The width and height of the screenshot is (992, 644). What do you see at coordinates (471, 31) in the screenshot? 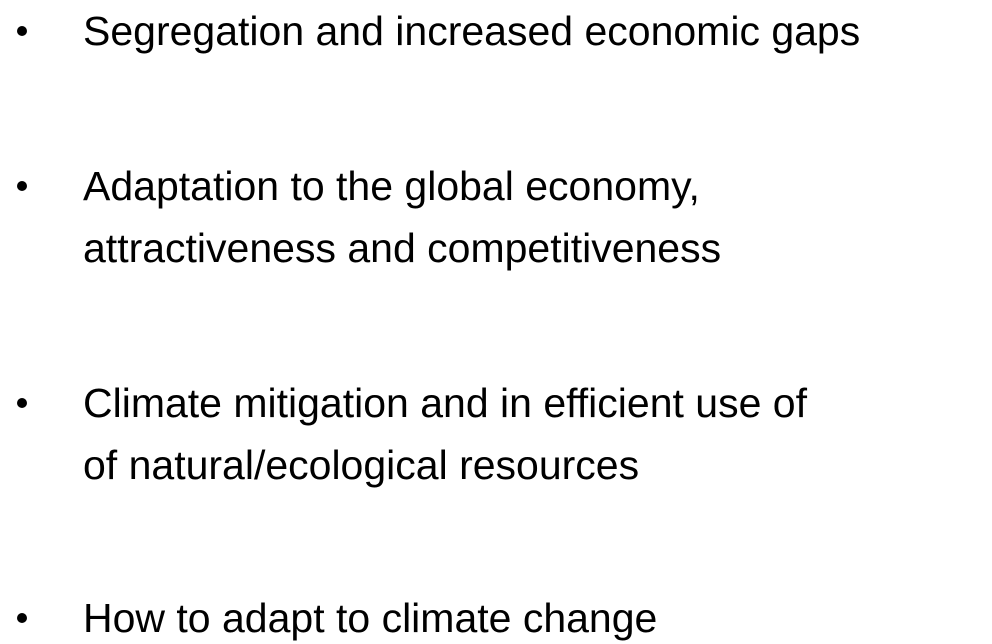
I see `bullet-text: Segregation and increased economic gaps` at bounding box center [471, 31].